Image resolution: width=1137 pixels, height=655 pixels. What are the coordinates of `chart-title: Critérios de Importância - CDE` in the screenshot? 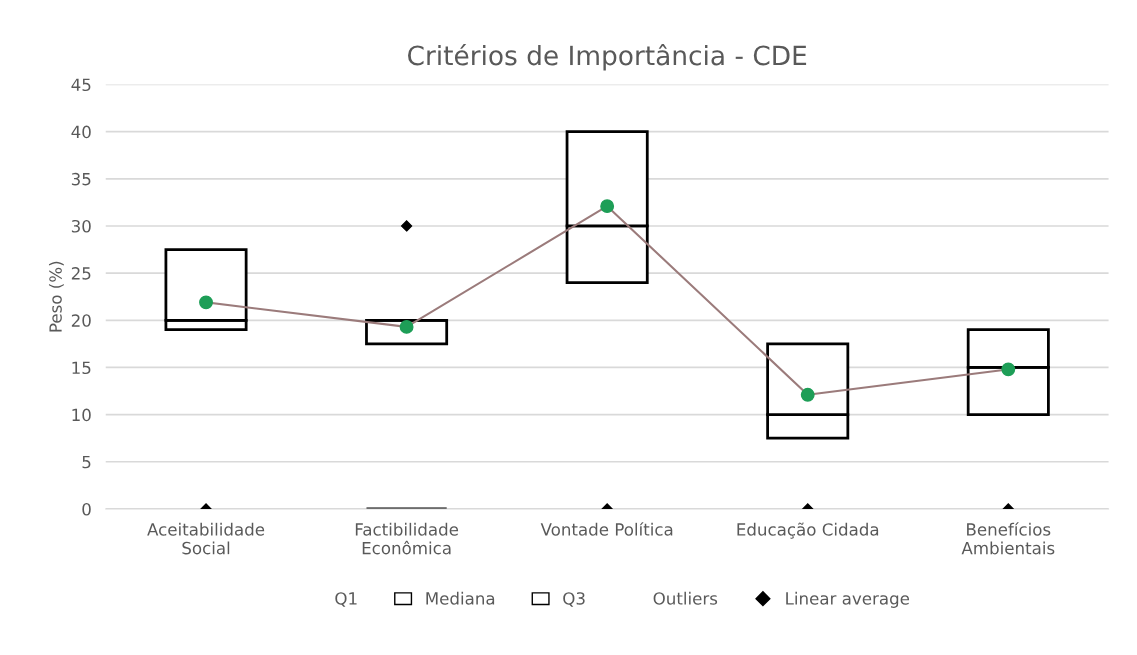 It's located at (607, 57).